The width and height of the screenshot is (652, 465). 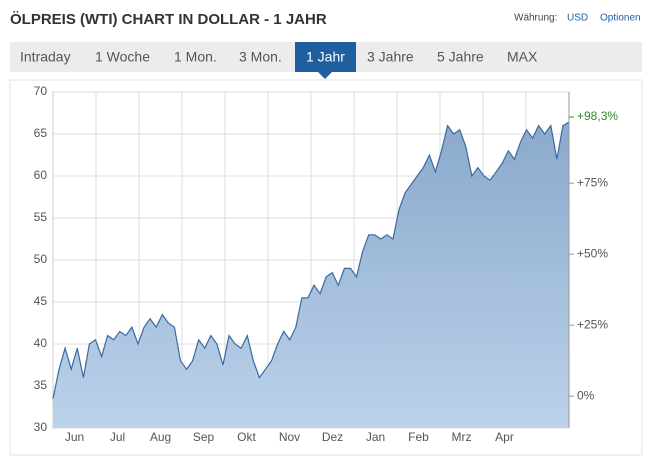 What do you see at coordinates (592, 182) in the screenshot?
I see `y2-tick-label: +75%` at bounding box center [592, 182].